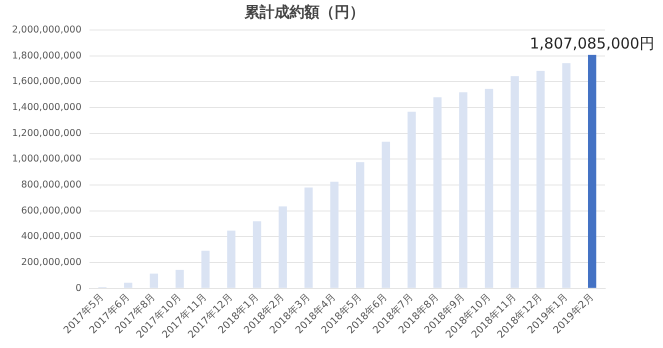 The width and height of the screenshot is (663, 348). I want to click on y-tick-label: 1,200,000,000, so click(47, 133).